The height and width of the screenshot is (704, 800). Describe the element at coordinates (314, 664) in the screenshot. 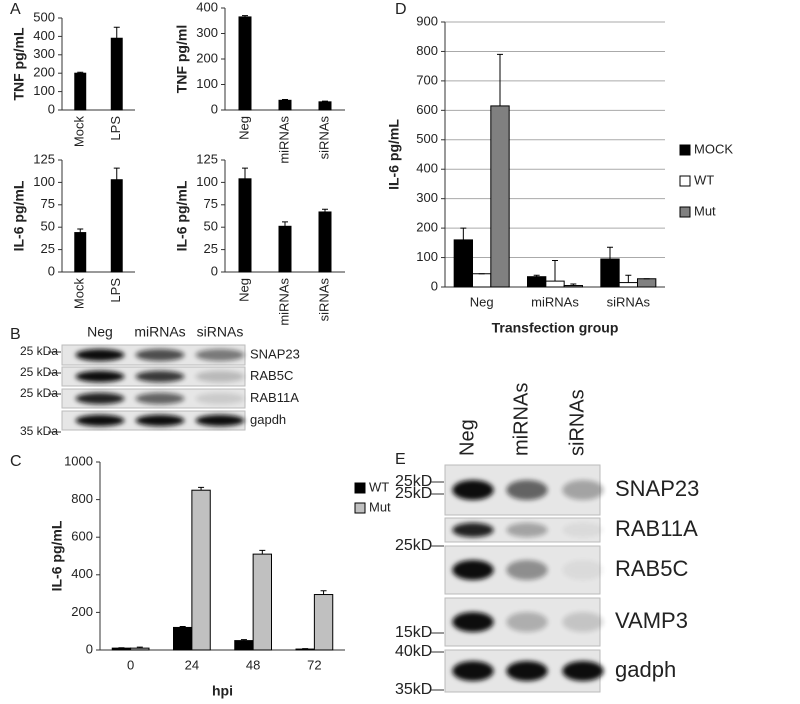

I see `x-tick-label: 72` at that location.